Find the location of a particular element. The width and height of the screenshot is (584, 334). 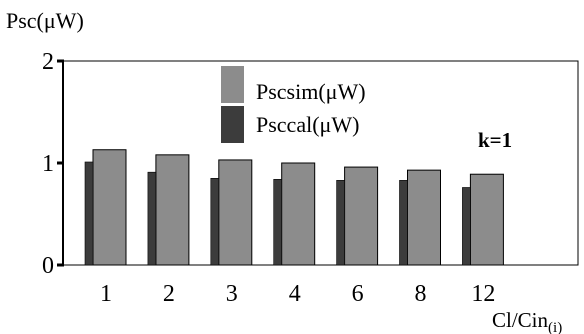

x-axis-label: Cl/Cin(i) is located at coordinates (527, 321).